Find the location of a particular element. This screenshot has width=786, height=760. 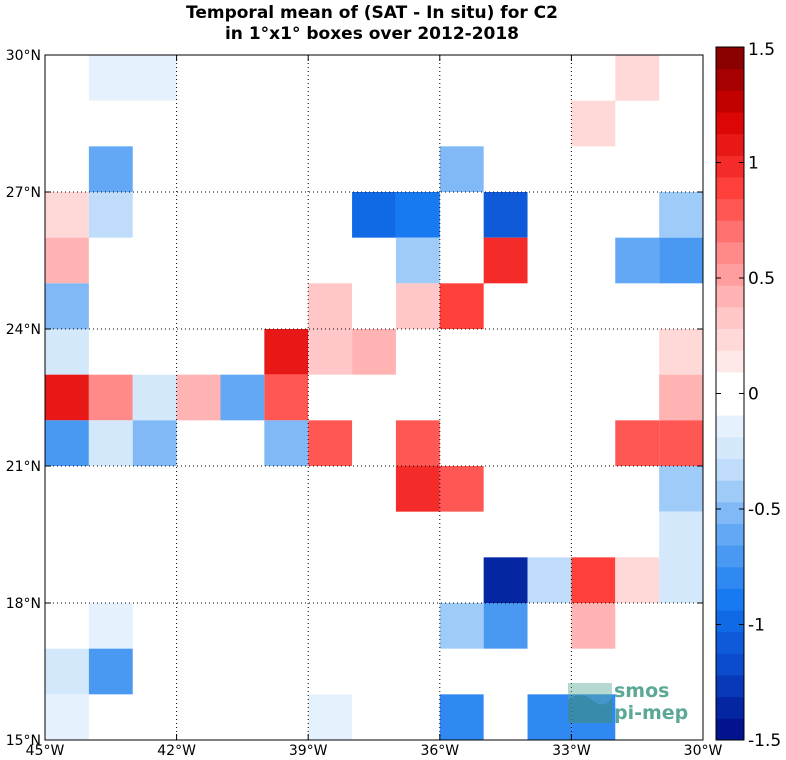

smos-pimep-logo: smos pi-mep is located at coordinates (628, 702).